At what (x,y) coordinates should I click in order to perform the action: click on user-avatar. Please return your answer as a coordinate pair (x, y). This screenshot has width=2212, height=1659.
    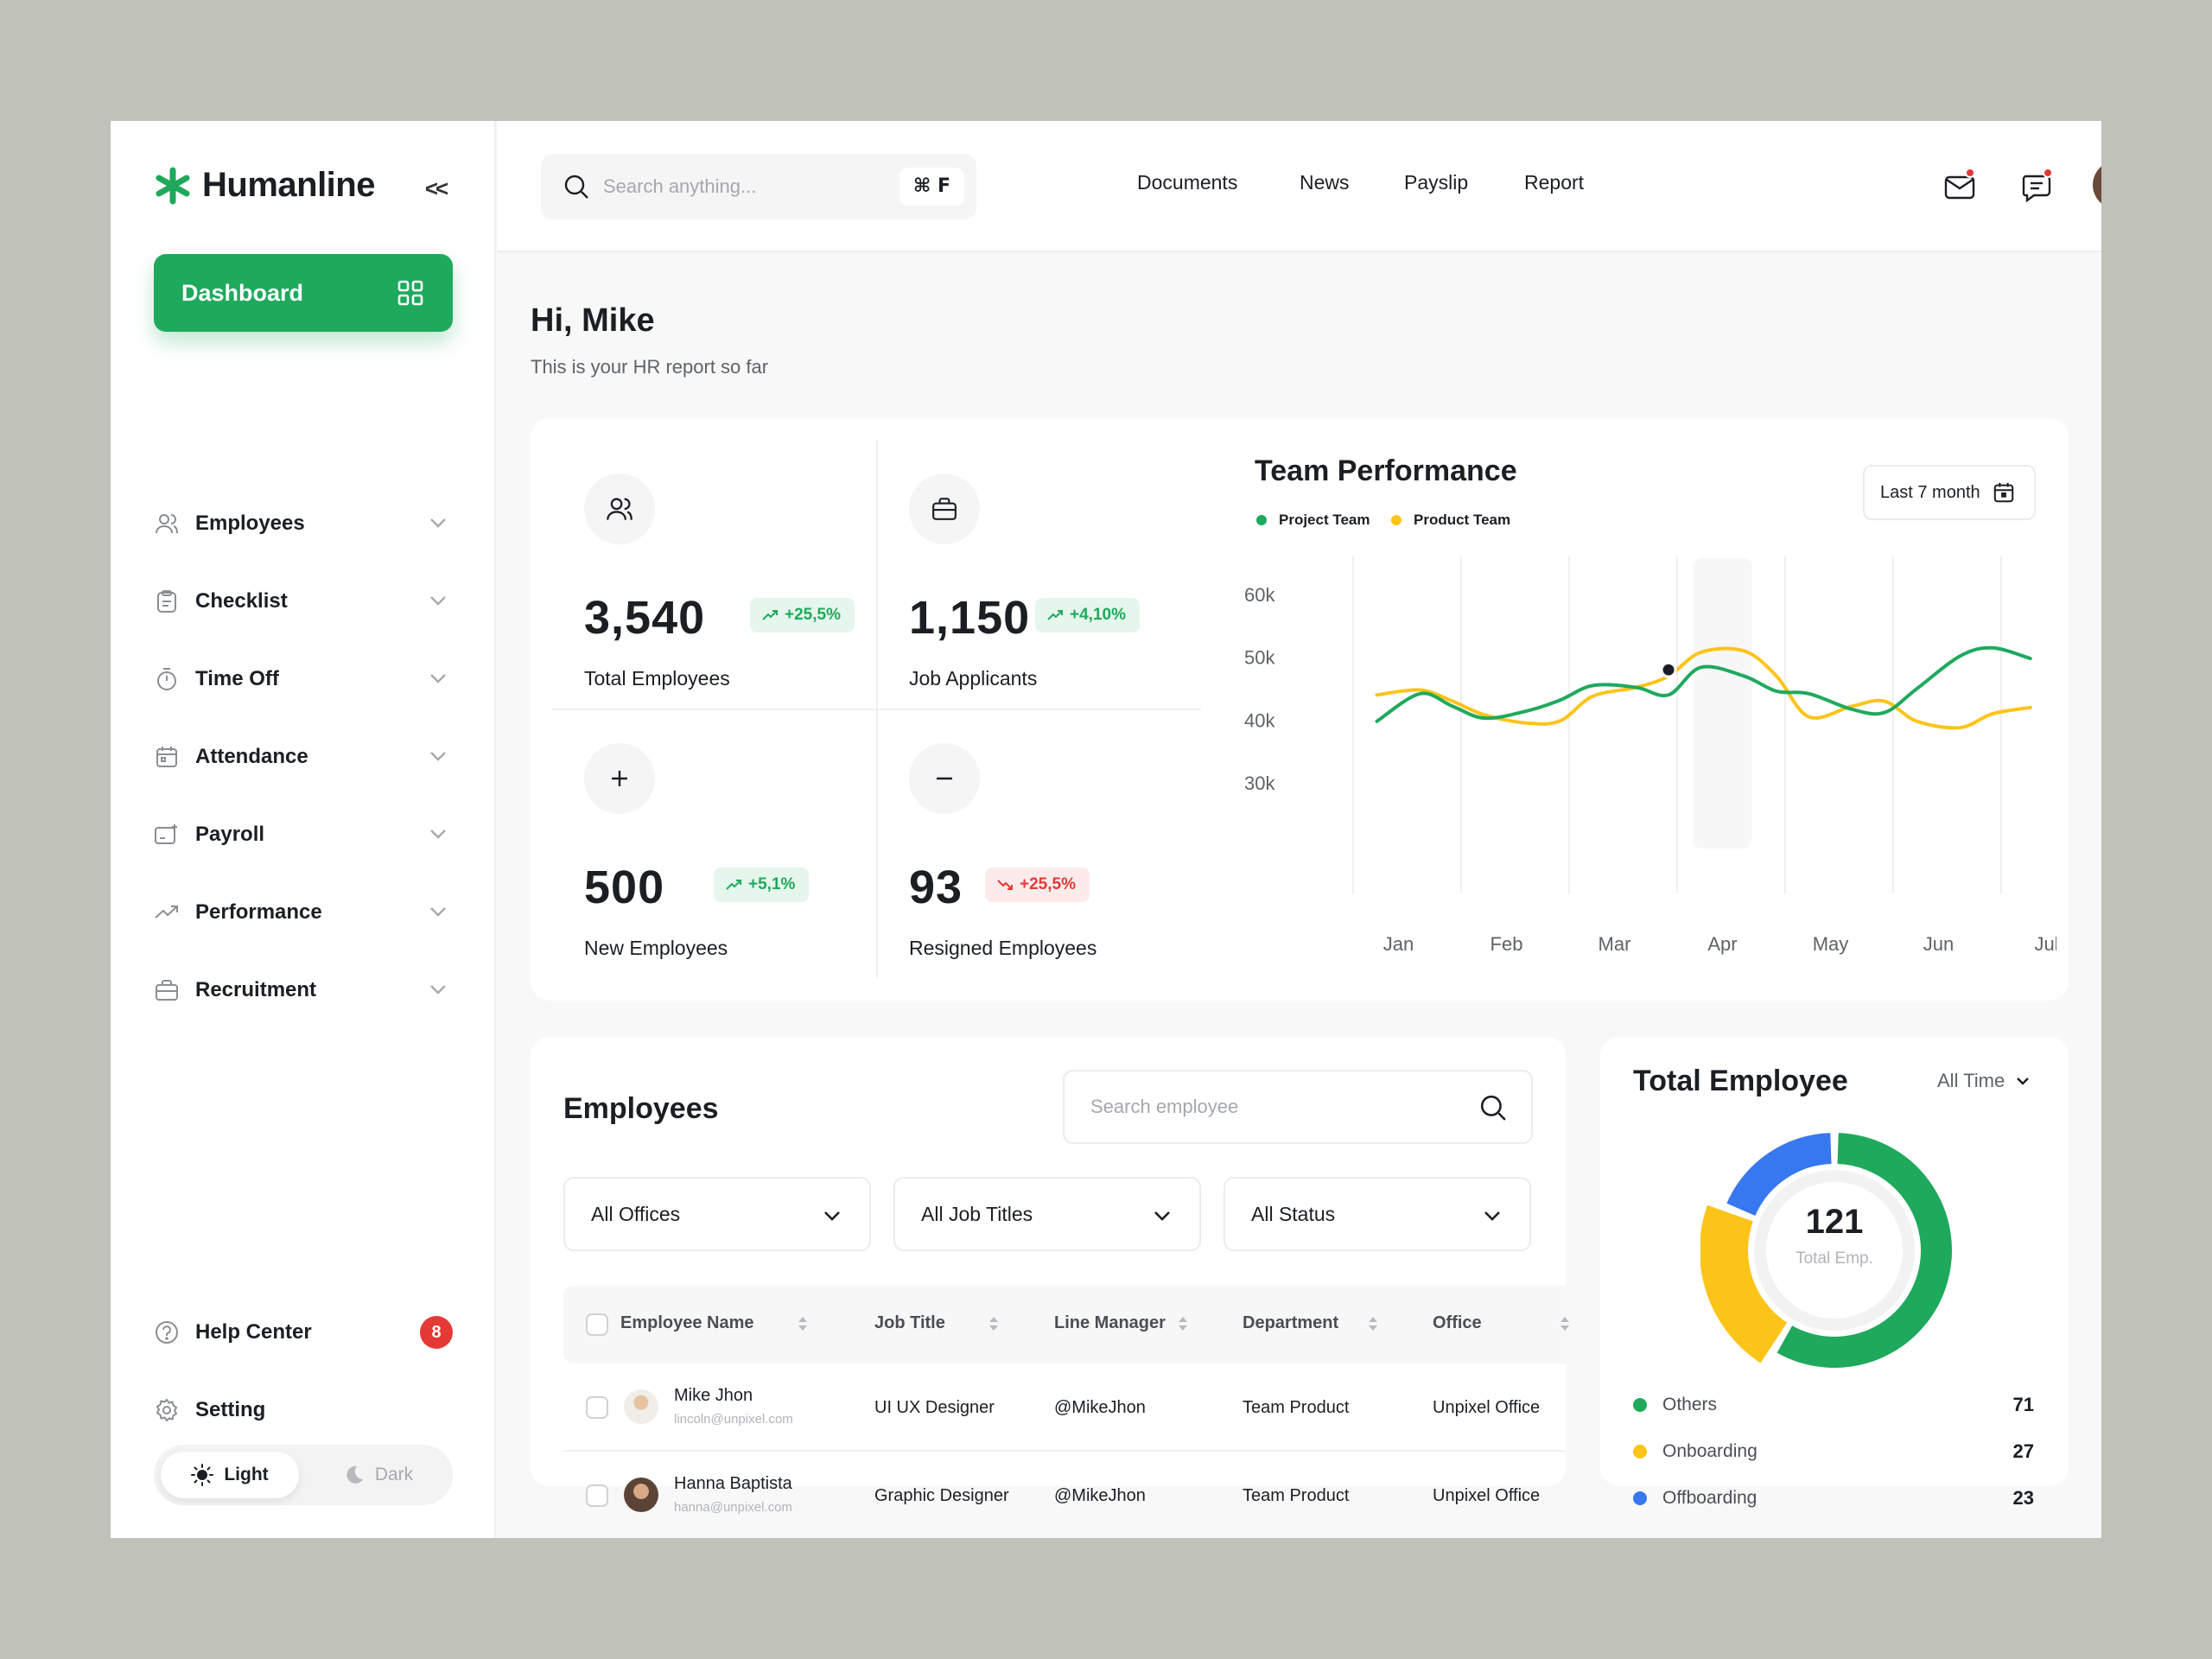
    Looking at the image, I should click on (2097, 185).